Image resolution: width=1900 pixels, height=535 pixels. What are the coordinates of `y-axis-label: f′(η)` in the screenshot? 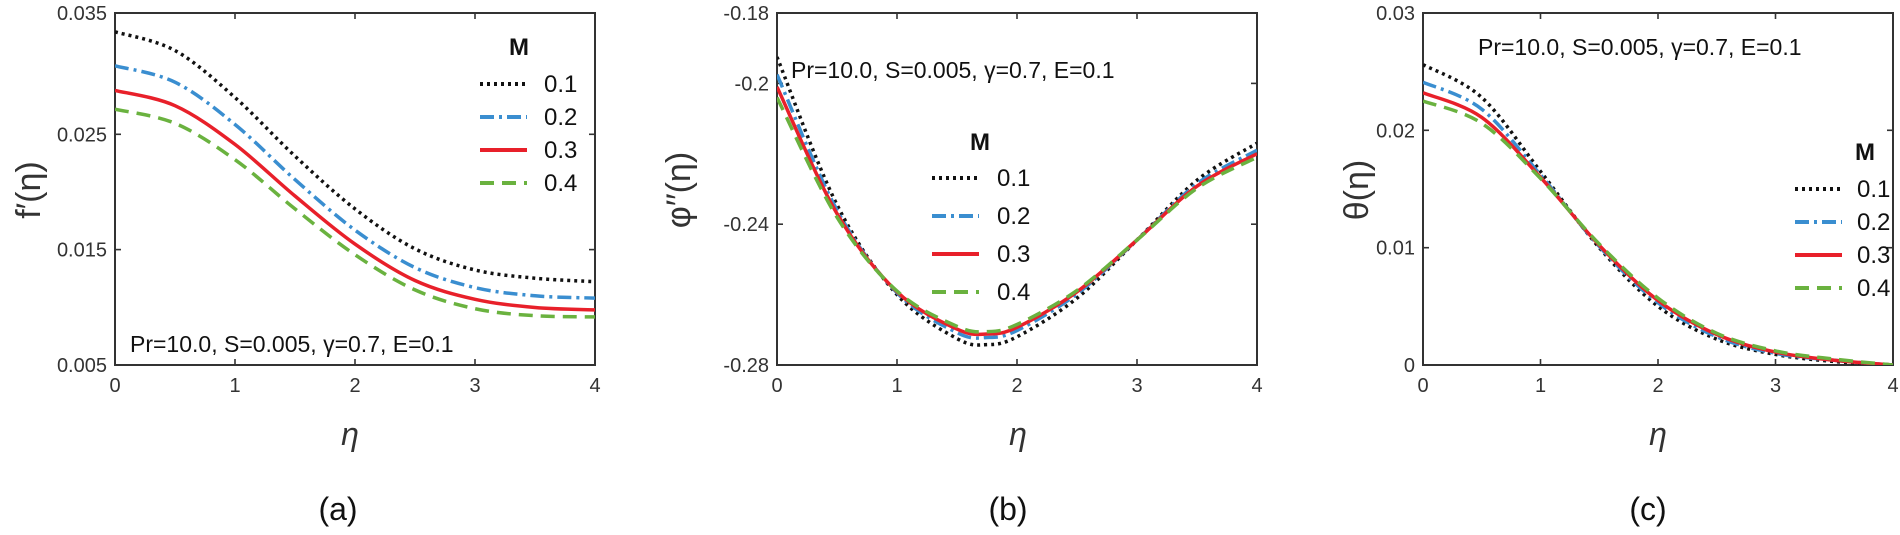 It's located at (29, 189).